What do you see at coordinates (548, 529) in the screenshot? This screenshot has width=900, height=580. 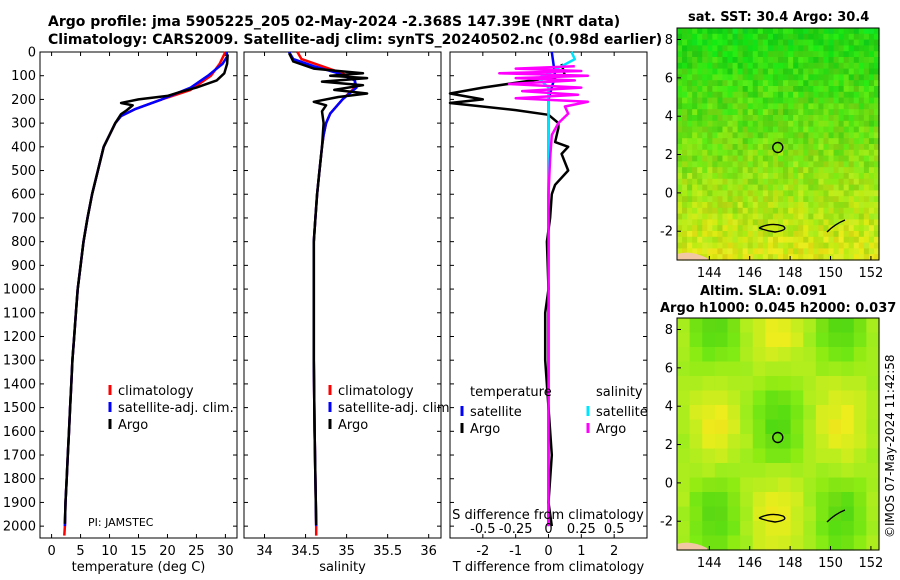 I see `difference-s-tick-label: 0` at bounding box center [548, 529].